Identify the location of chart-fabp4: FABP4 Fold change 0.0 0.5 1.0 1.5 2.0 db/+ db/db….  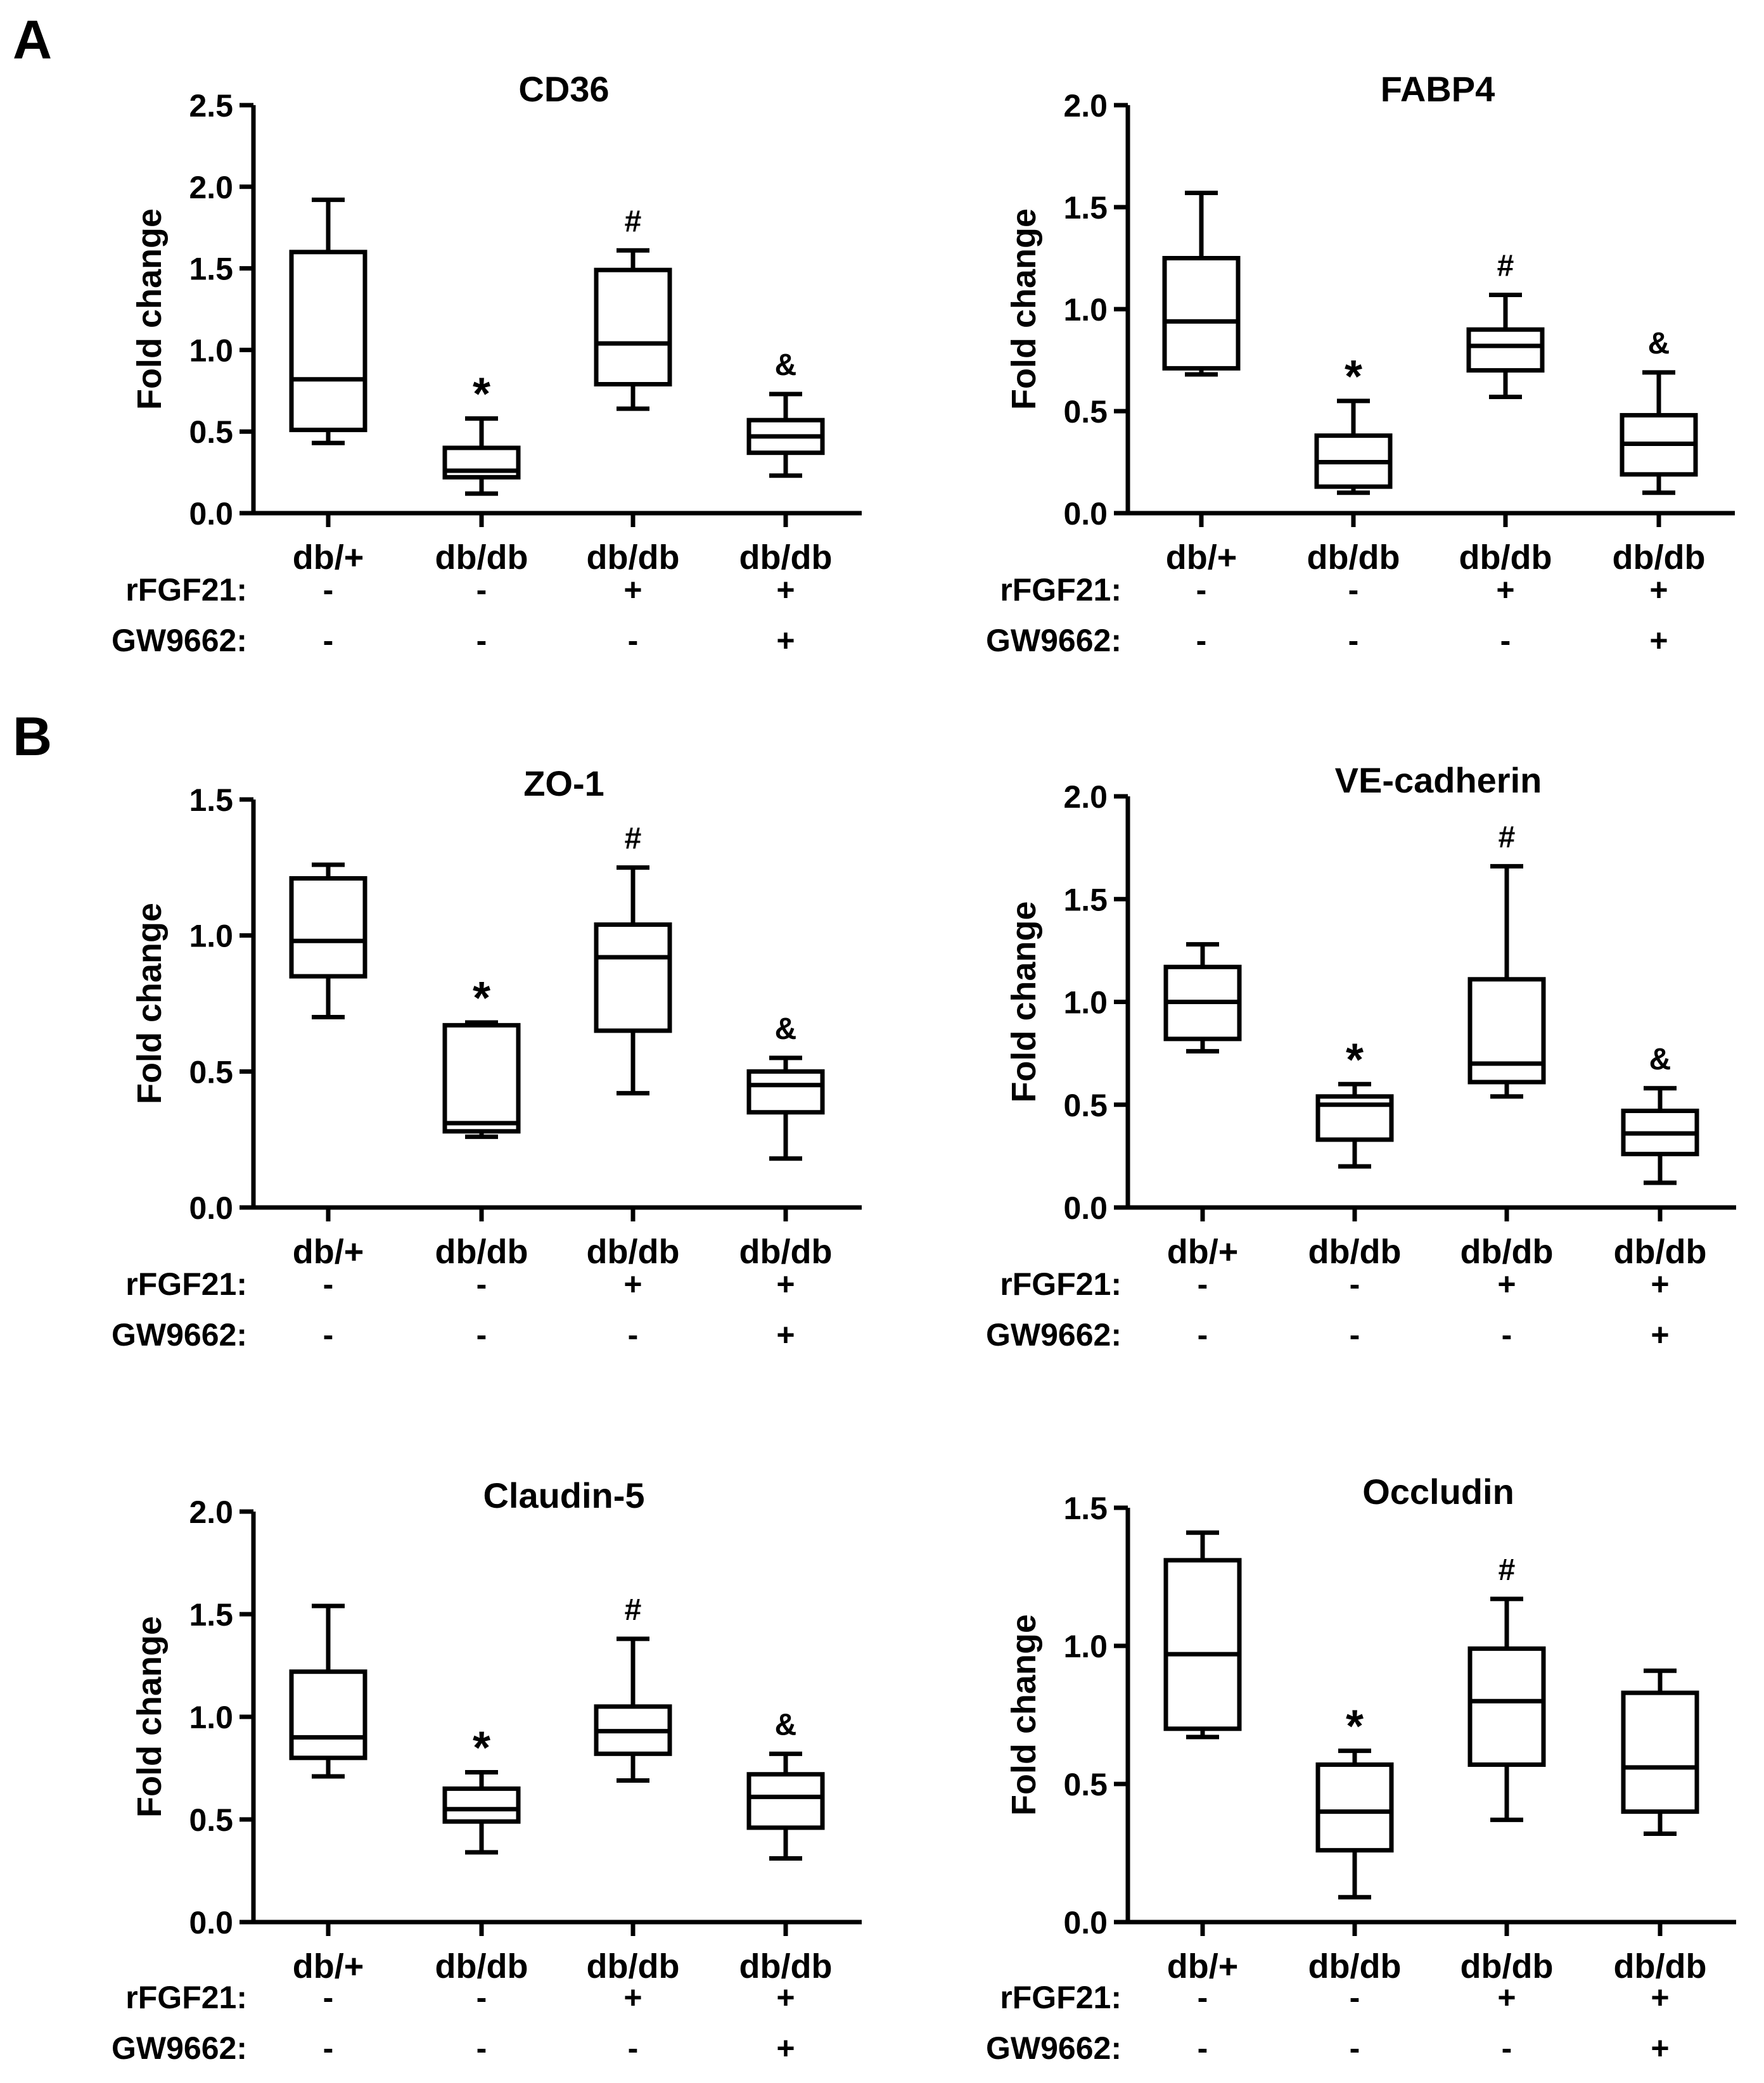
(1360, 363).